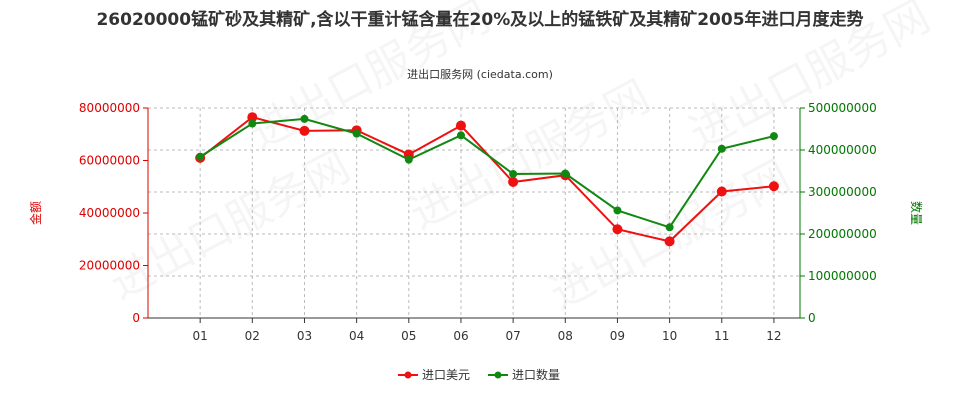 The width and height of the screenshot is (960, 400). Describe the element at coordinates (498, 375) in the screenshot. I see `legend-marker-qty` at that location.